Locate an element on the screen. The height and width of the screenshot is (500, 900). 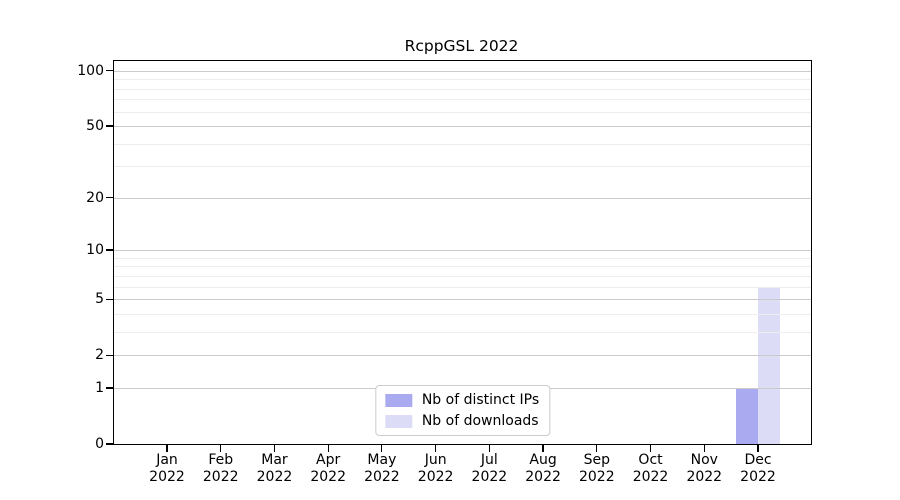
x-tick-label: Nov 2022 is located at coordinates (704, 468).